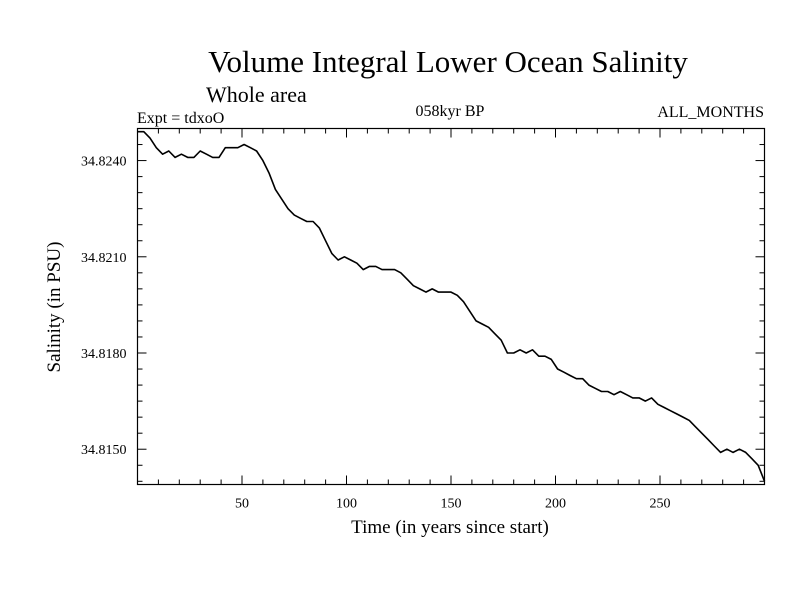  I want to click on x-tick-label: 50, so click(242, 504).